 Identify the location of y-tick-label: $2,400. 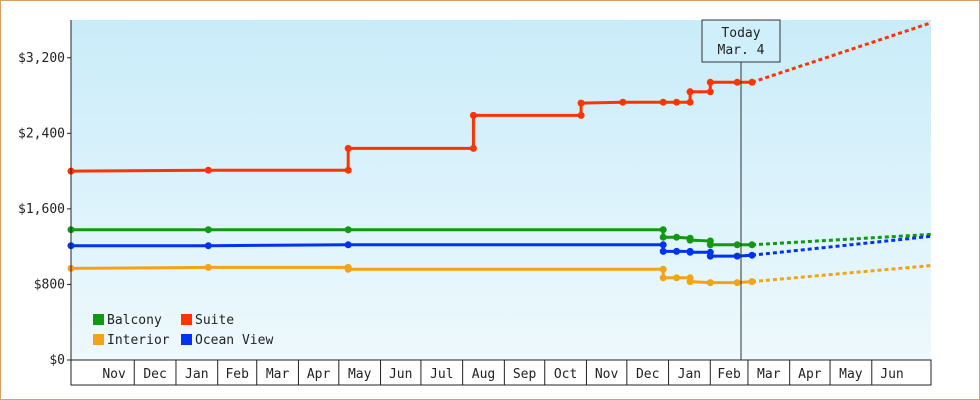
(41, 133).